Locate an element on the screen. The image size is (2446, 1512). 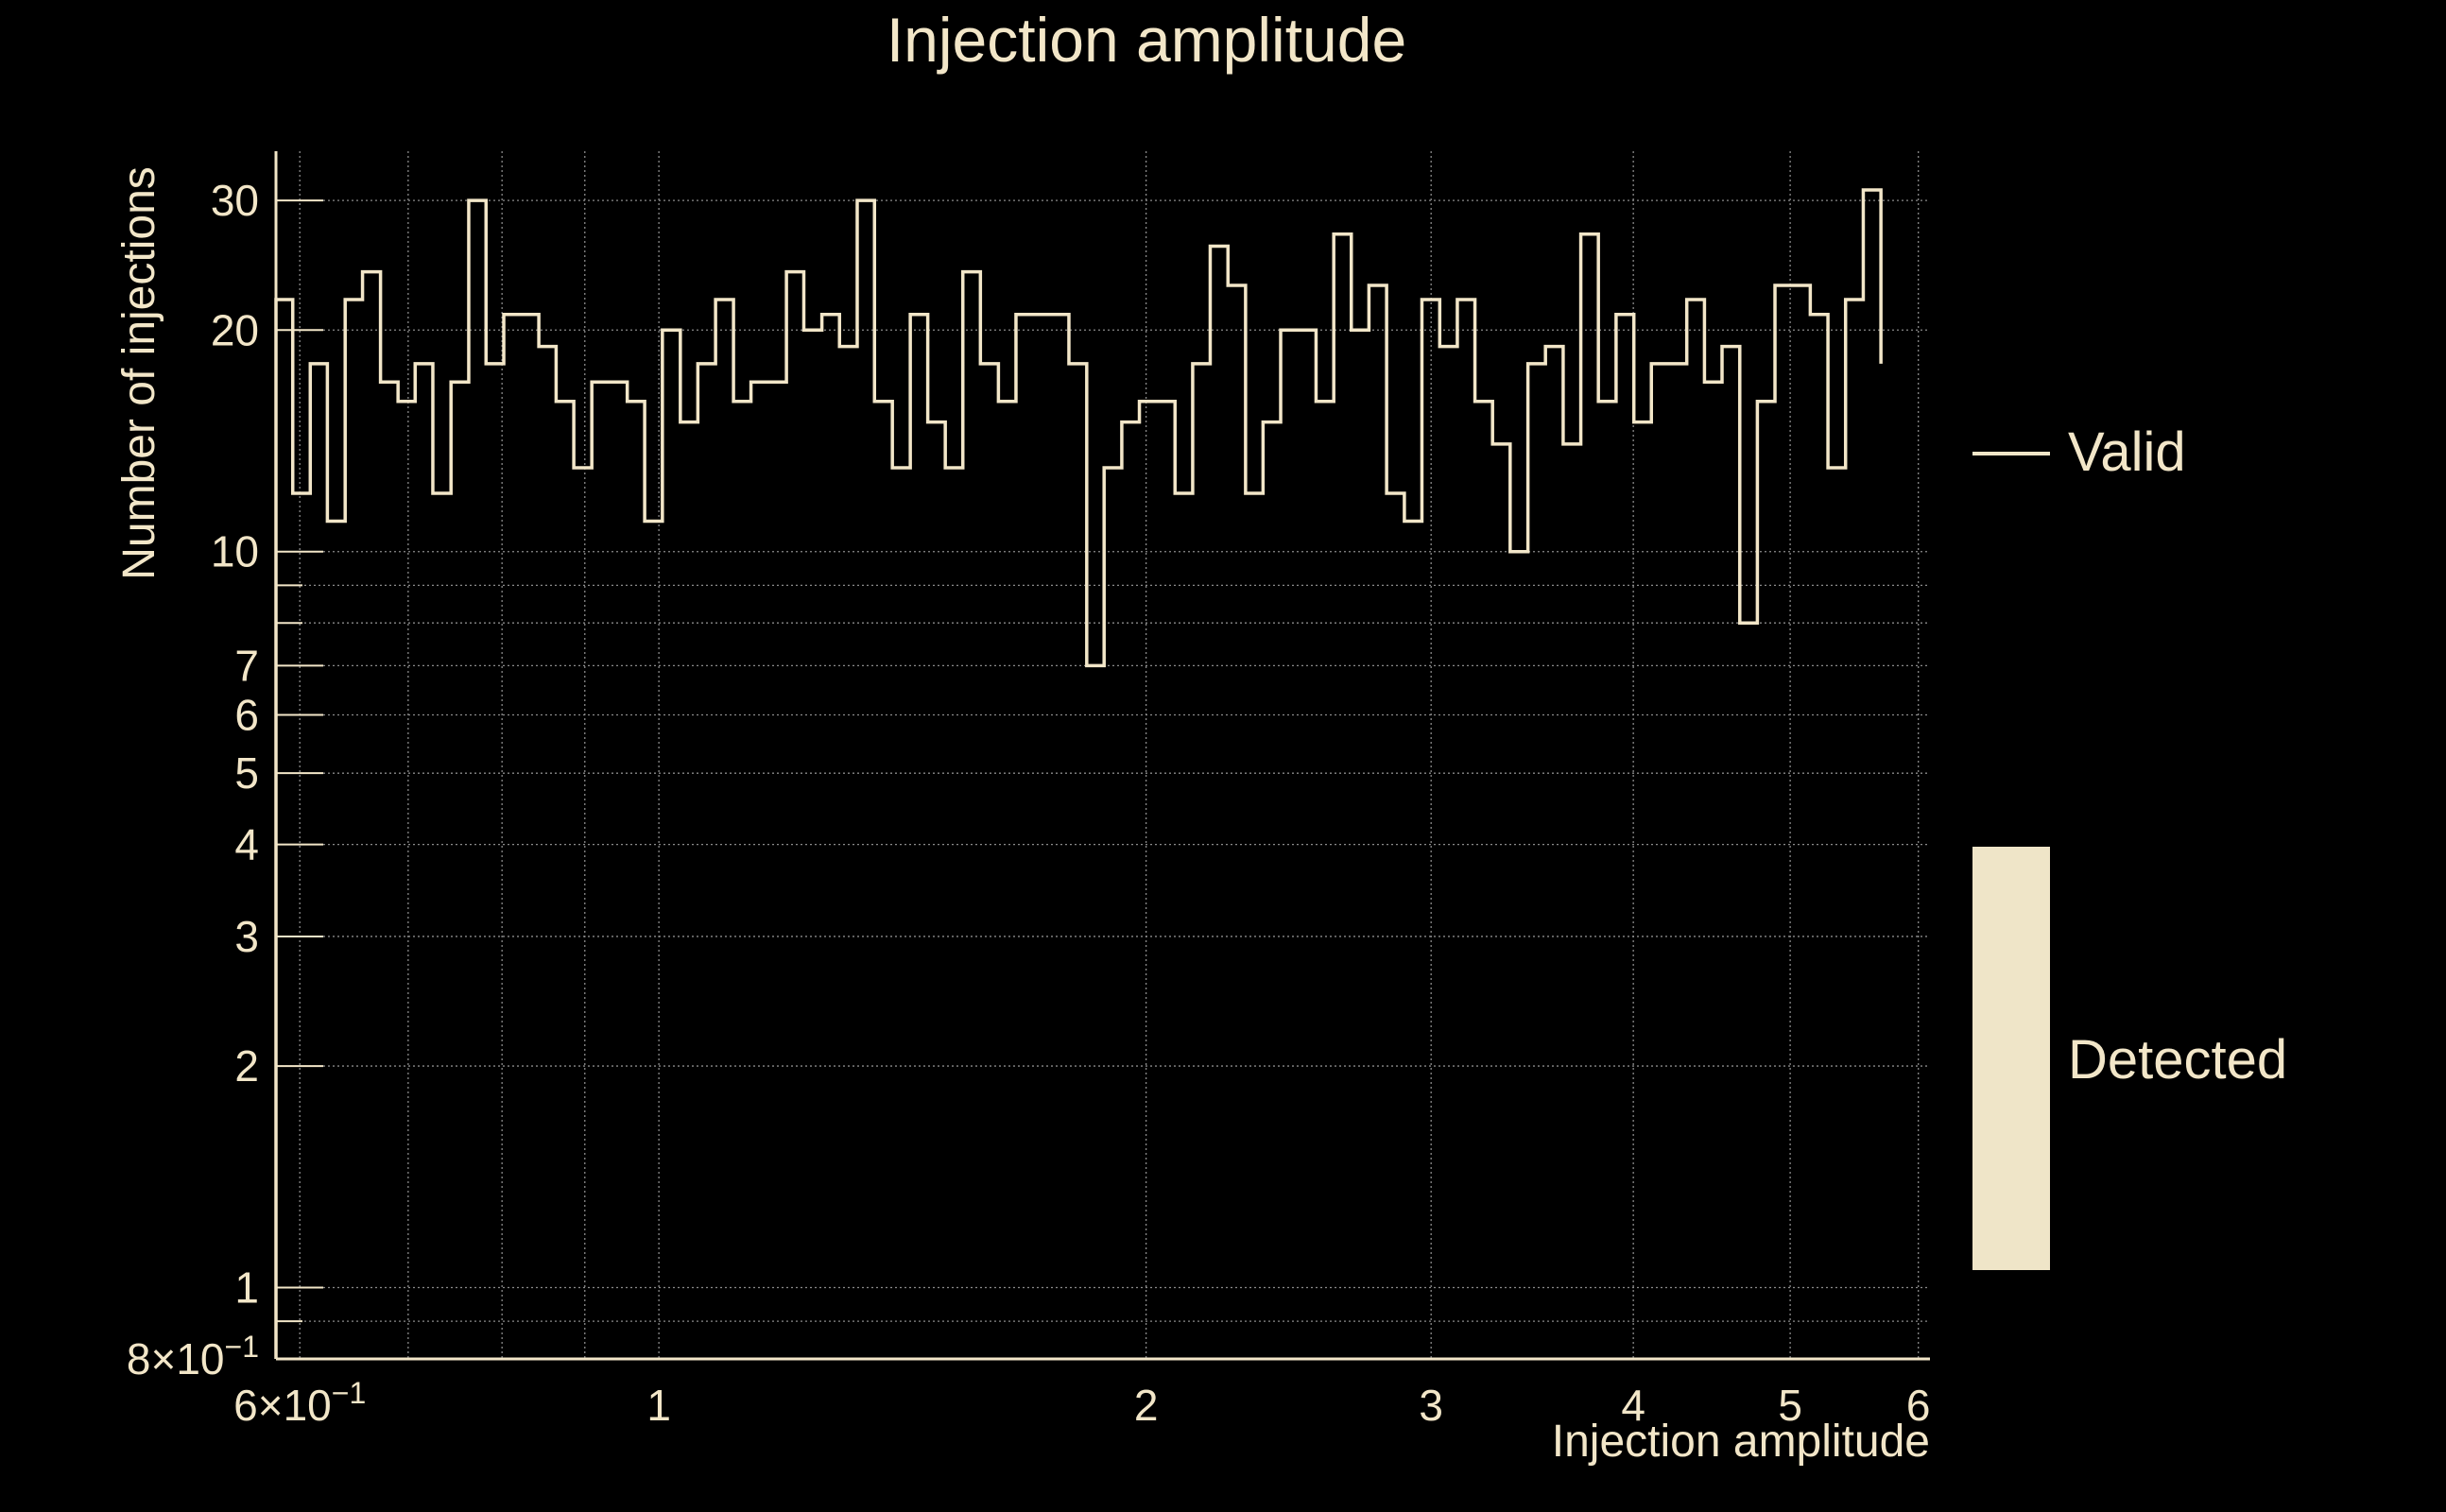
chart-title: Injection amplitude is located at coordinates (1146, 40).